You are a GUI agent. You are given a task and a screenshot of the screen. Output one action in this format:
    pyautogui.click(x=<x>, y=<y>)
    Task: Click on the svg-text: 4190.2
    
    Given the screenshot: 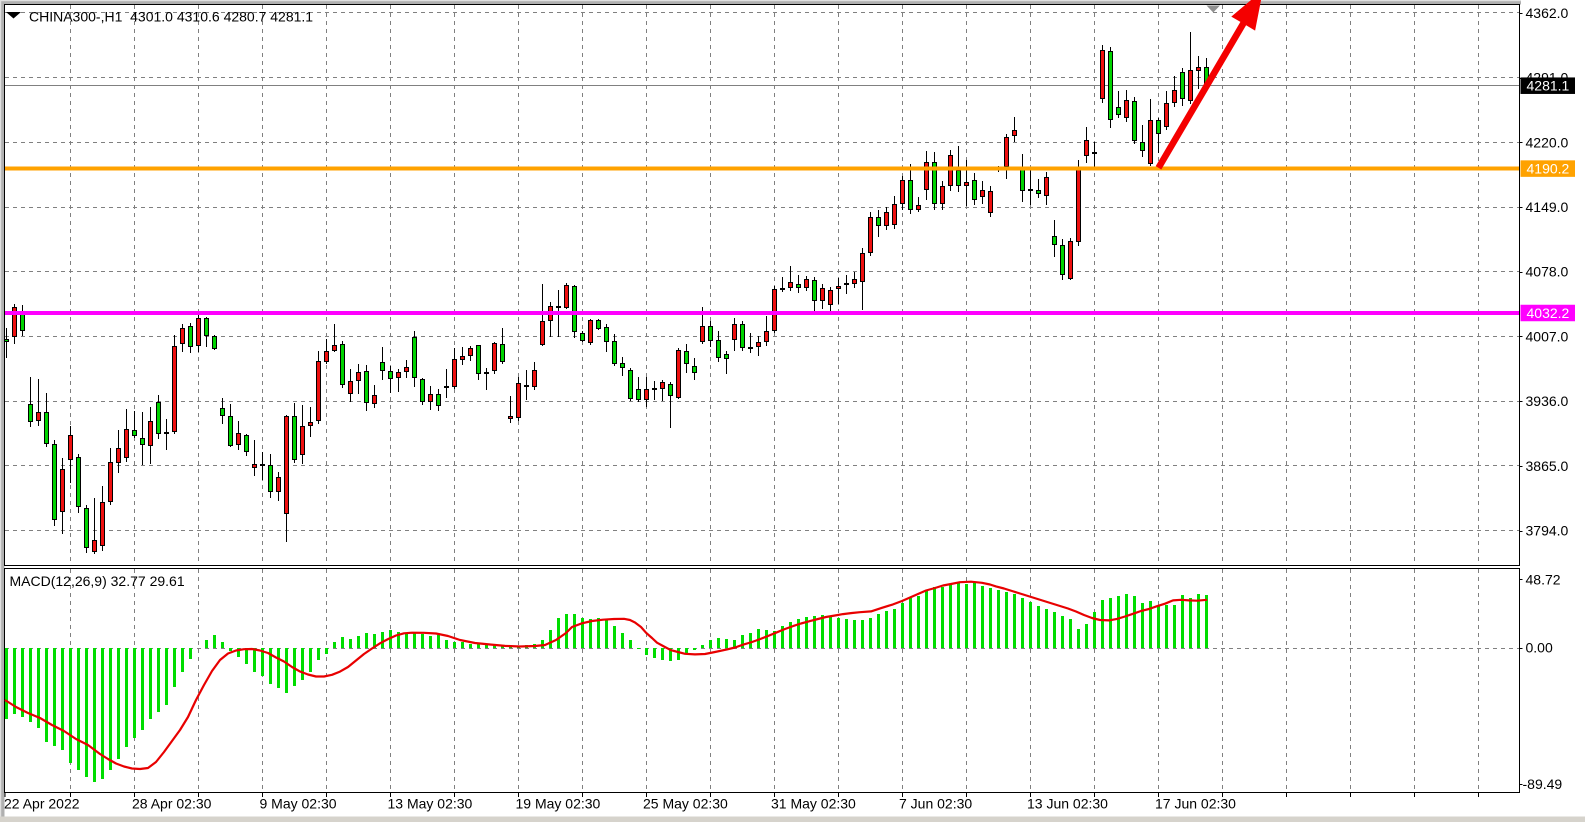 What is the action you would take?
    pyautogui.click(x=1548, y=169)
    